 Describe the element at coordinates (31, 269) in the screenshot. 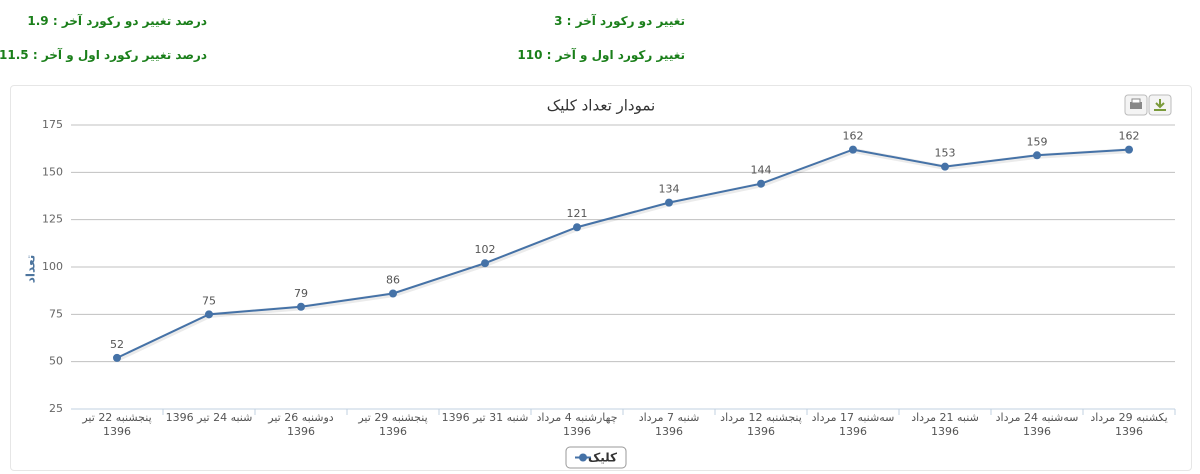

I see `y-axis-label: تعداد` at that location.